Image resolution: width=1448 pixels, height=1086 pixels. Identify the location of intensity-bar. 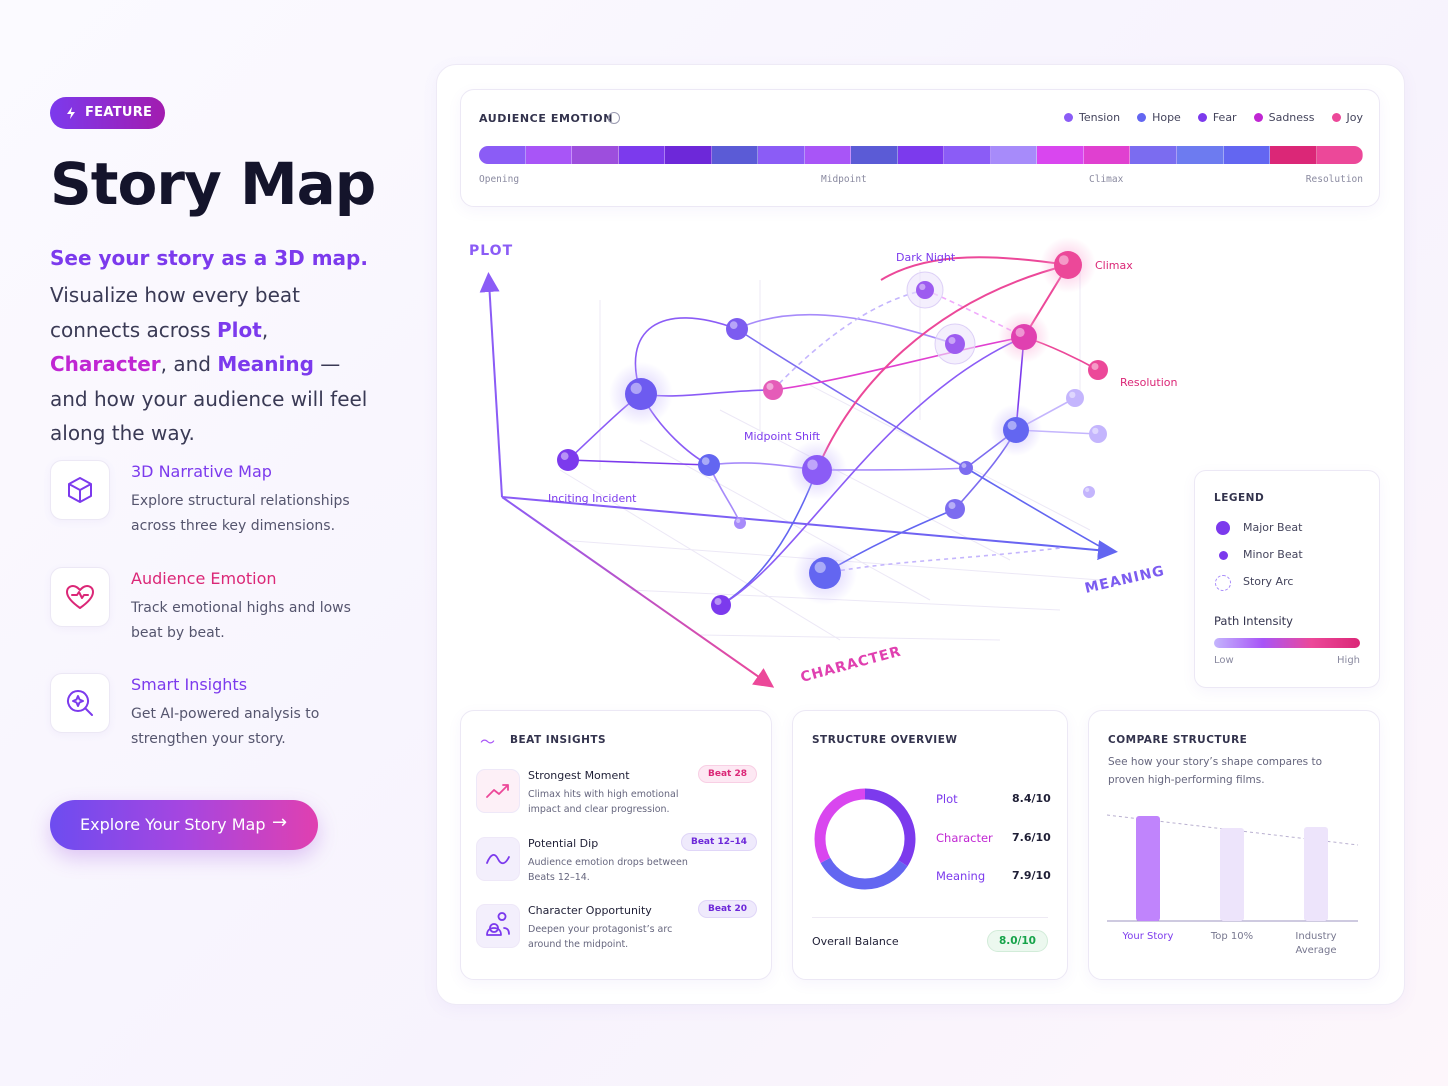
(1287, 643).